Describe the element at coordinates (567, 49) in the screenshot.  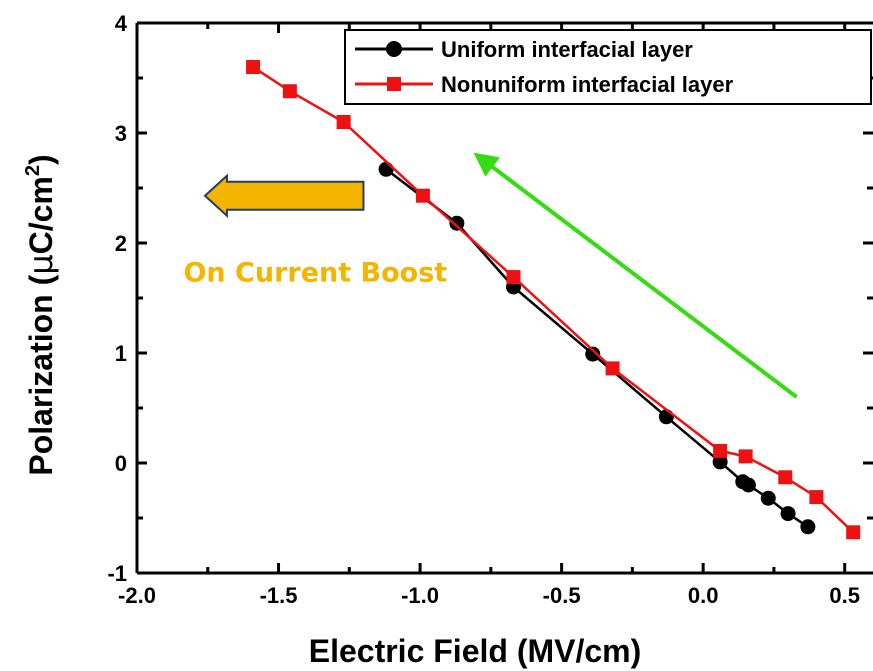
I see `legend-label-uniform: Uniform interfacial layer` at that location.